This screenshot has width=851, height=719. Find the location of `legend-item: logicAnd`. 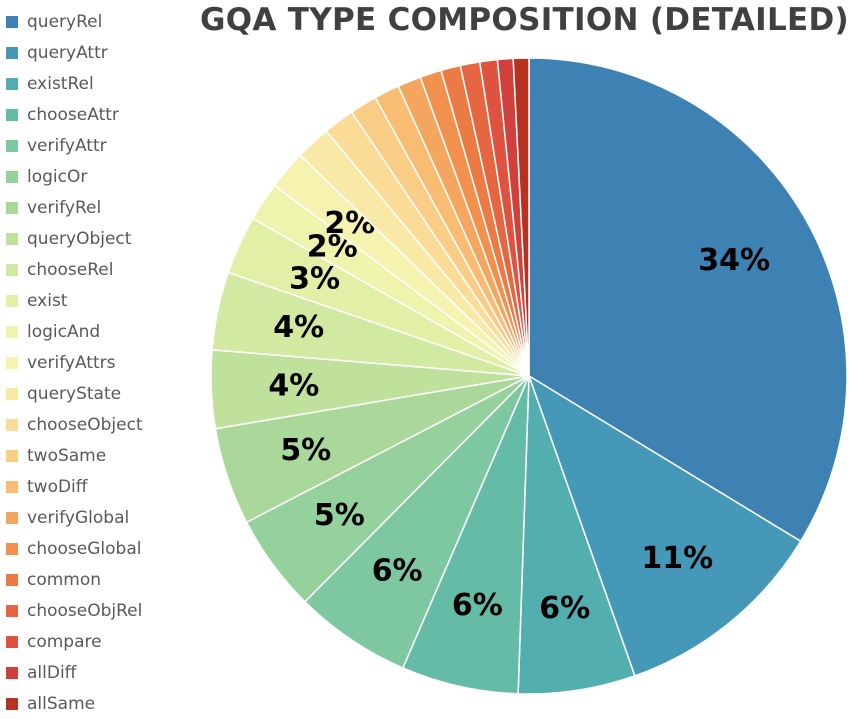

legend-item: logicAnd is located at coordinates (74, 331).